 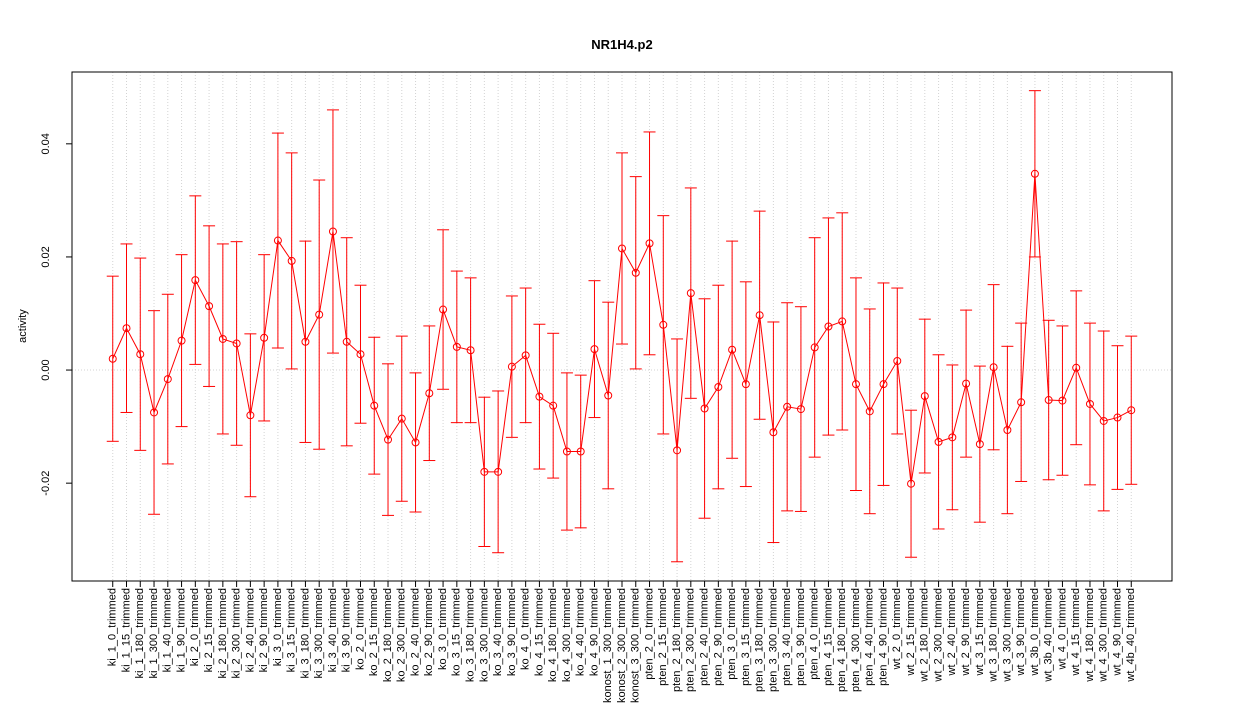 I want to click on x-tick-label: ki_2_300_trimmed, so click(x=237, y=633).